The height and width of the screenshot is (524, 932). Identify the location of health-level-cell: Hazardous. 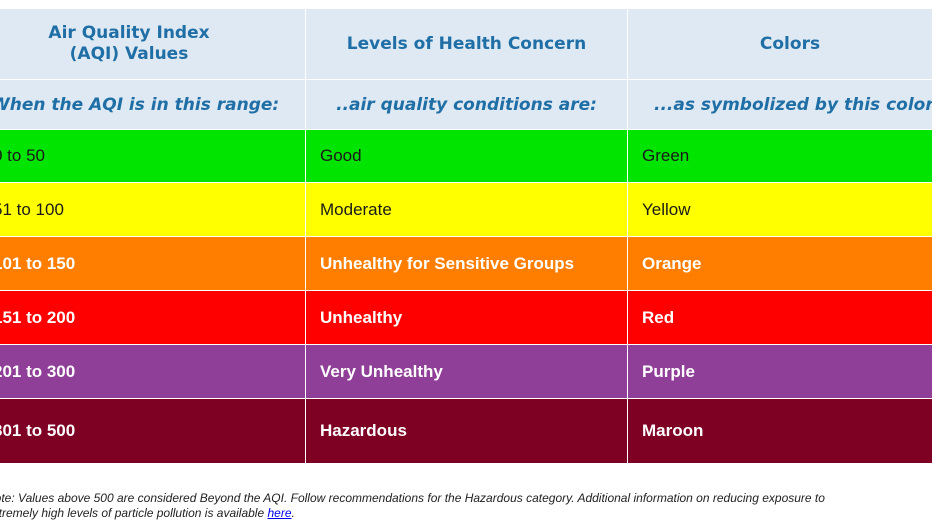
(466, 431).